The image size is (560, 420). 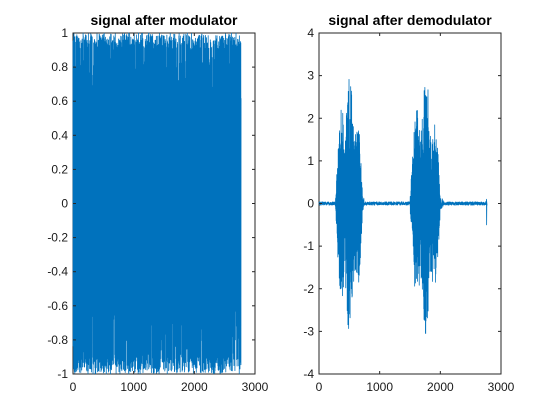 What do you see at coordinates (310, 76) in the screenshot?
I see `y-tick-label: 3` at bounding box center [310, 76].